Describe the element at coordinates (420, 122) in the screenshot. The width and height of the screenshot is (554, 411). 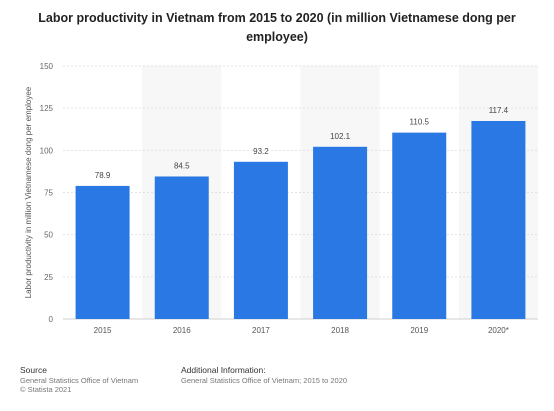
I see `bar-value-label: 110.5` at that location.